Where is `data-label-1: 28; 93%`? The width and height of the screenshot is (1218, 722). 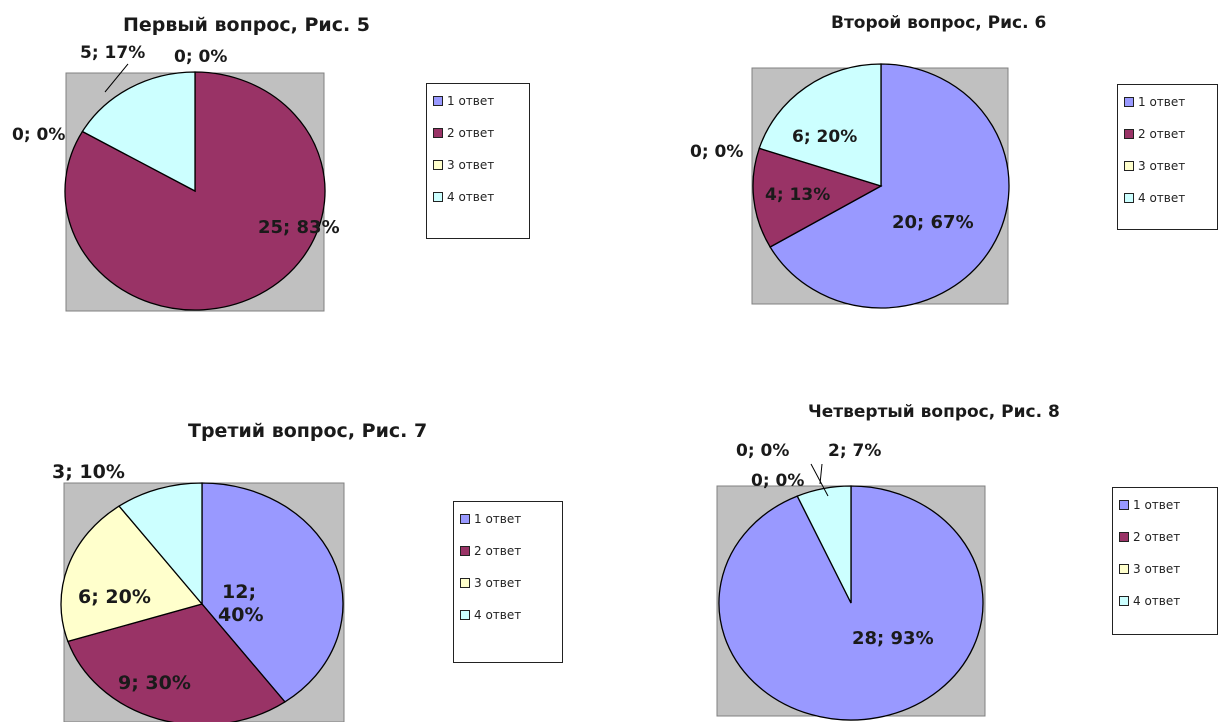
data-label-1: 28; 93% is located at coordinates (893, 638).